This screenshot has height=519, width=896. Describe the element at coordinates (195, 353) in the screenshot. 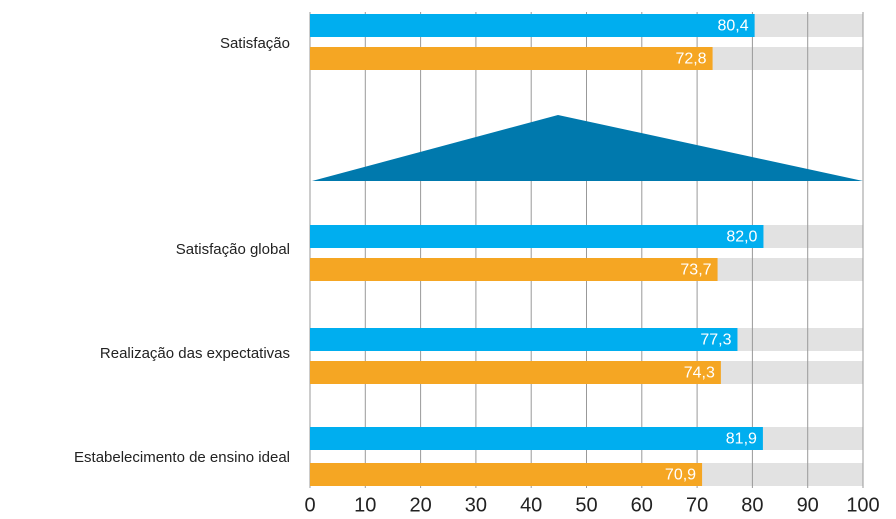

I see `category-label: Realização das expectativas` at that location.